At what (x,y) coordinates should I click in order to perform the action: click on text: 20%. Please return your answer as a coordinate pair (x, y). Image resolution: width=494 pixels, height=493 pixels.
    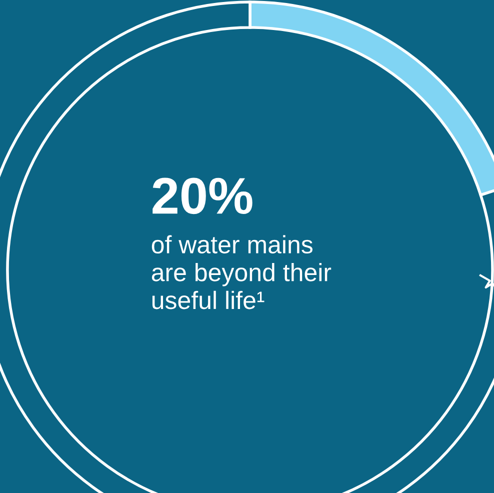
    Looking at the image, I should click on (202, 196).